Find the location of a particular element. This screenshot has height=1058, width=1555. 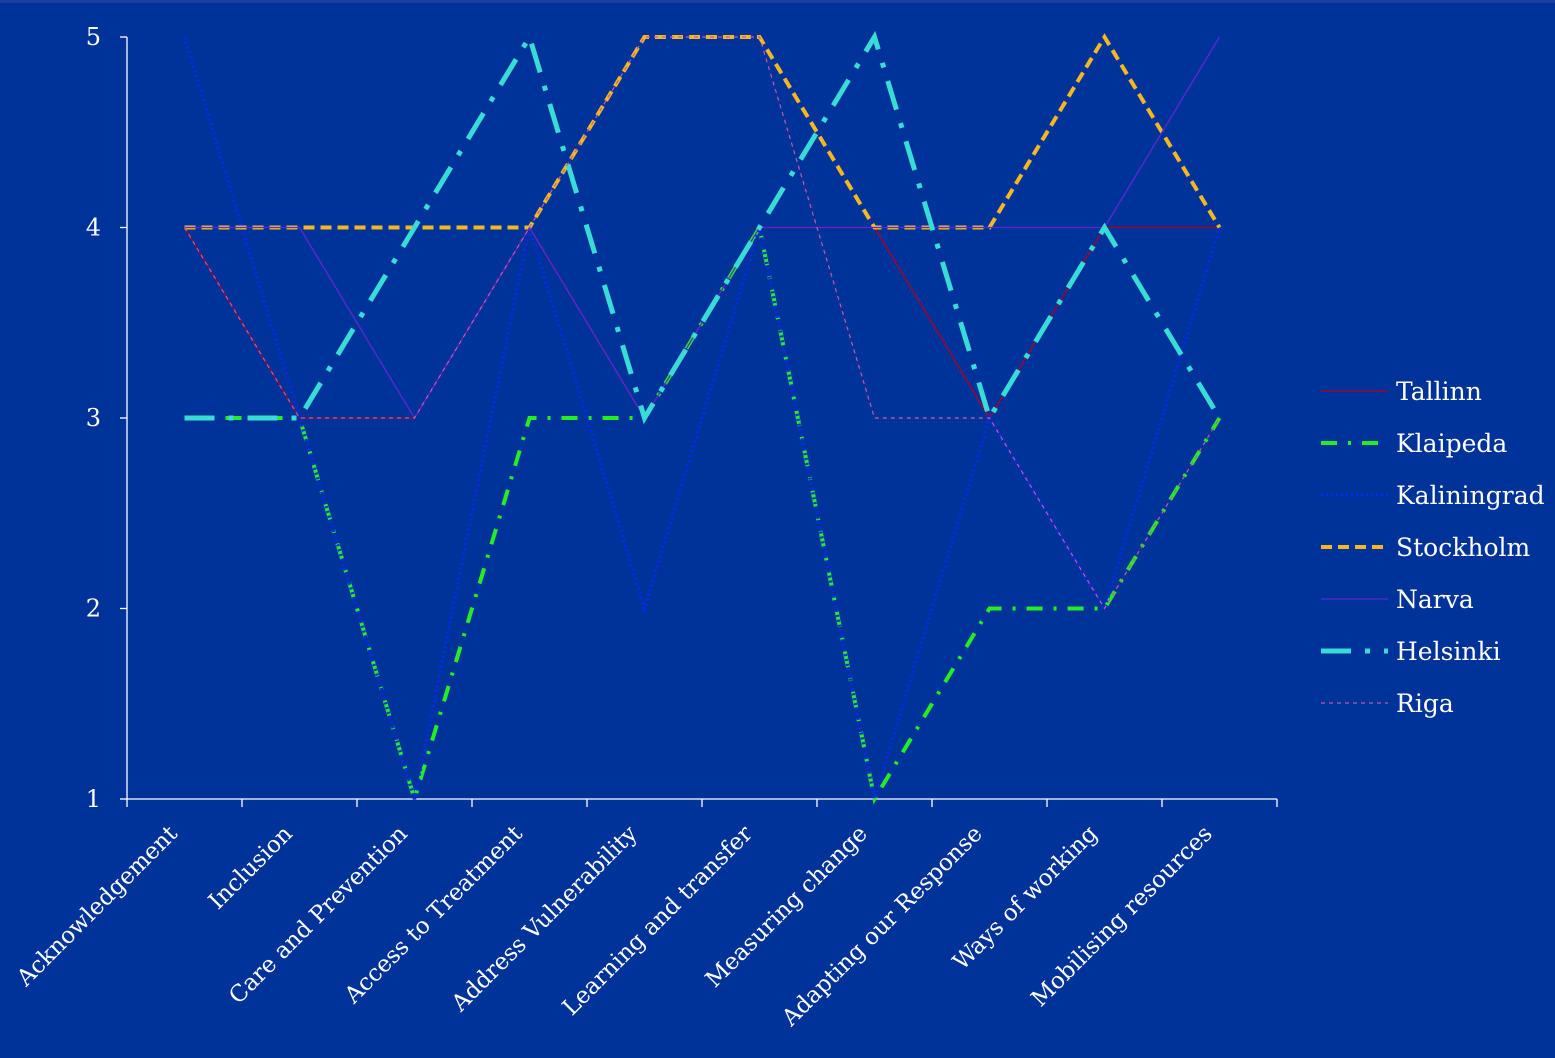

series-line-stockholm is located at coordinates (703, 131).